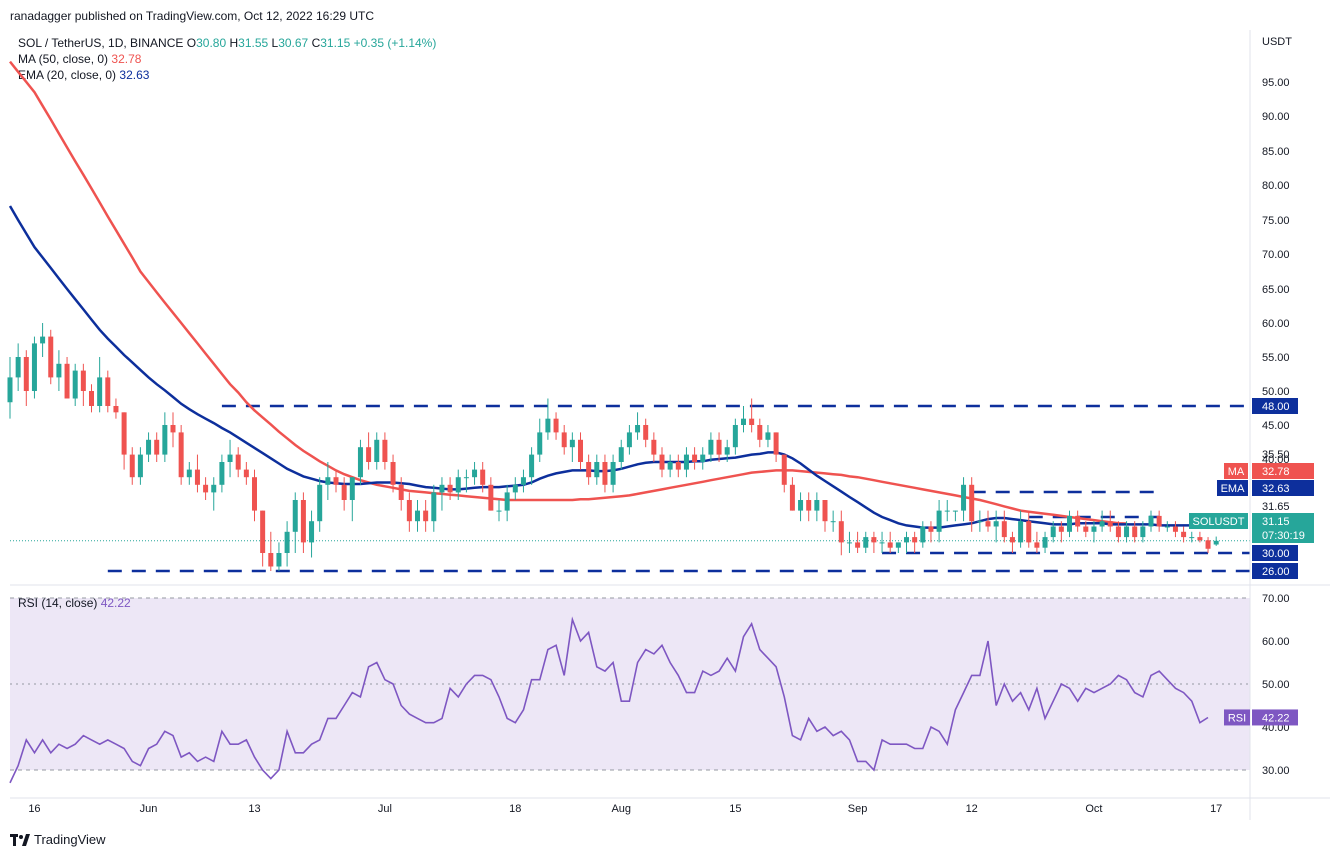 The image size is (1330, 857). Describe the element at coordinates (1276, 83) in the screenshot. I see `price-tick-label: 95.00` at that location.